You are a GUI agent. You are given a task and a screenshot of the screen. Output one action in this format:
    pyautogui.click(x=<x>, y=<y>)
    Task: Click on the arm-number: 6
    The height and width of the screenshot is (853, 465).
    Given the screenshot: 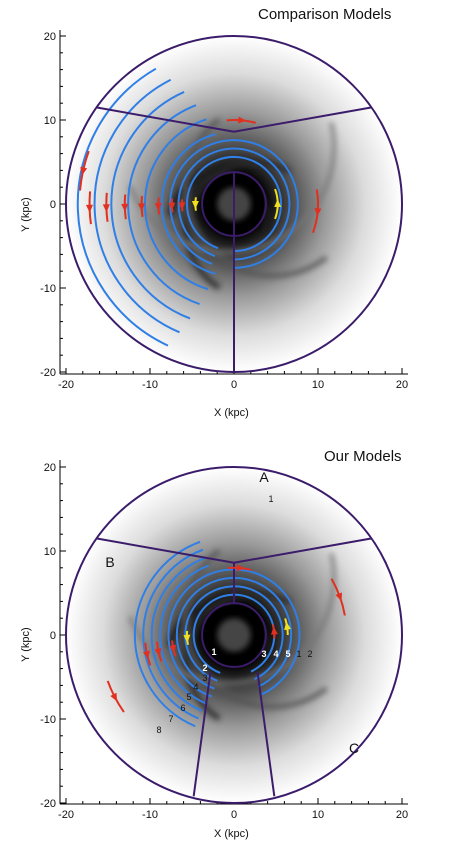 What is the action you would take?
    pyautogui.click(x=182, y=708)
    